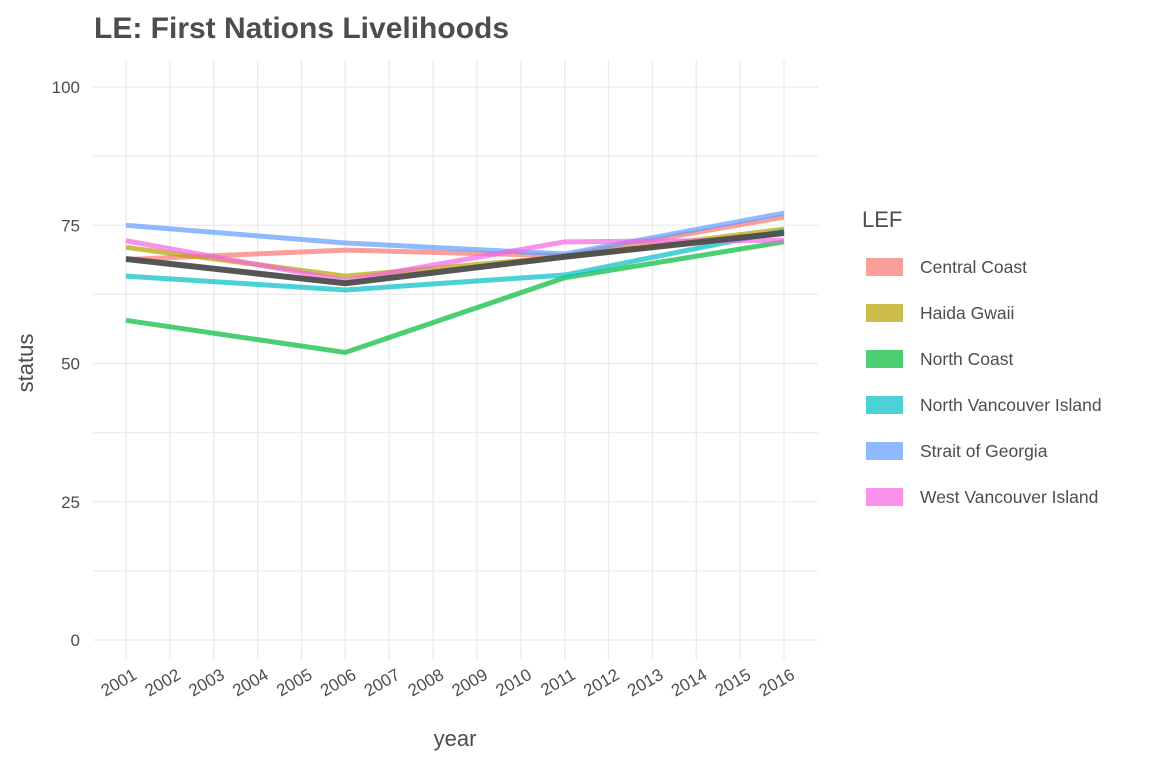 The image size is (1152, 768). Describe the element at coordinates (558, 682) in the screenshot. I see `x-tick-label: 2011` at that location.